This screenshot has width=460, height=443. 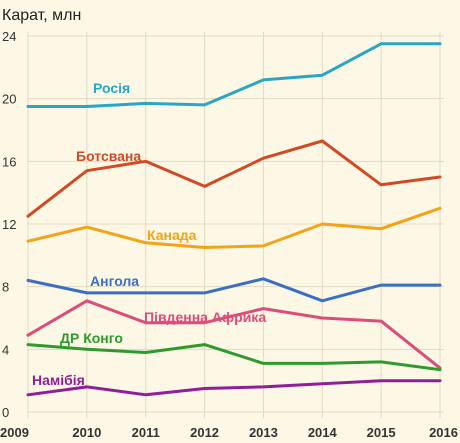 I want to click on series-label: Канада, so click(x=172, y=235).